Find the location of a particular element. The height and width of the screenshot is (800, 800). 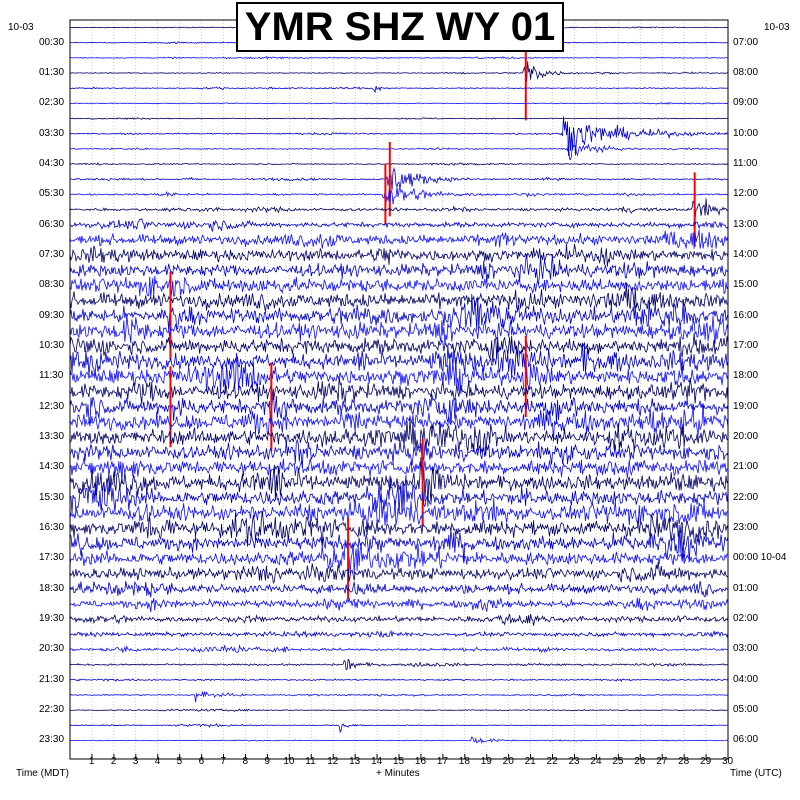

right-time-label: 00:00 10-04 is located at coordinates (760, 558).